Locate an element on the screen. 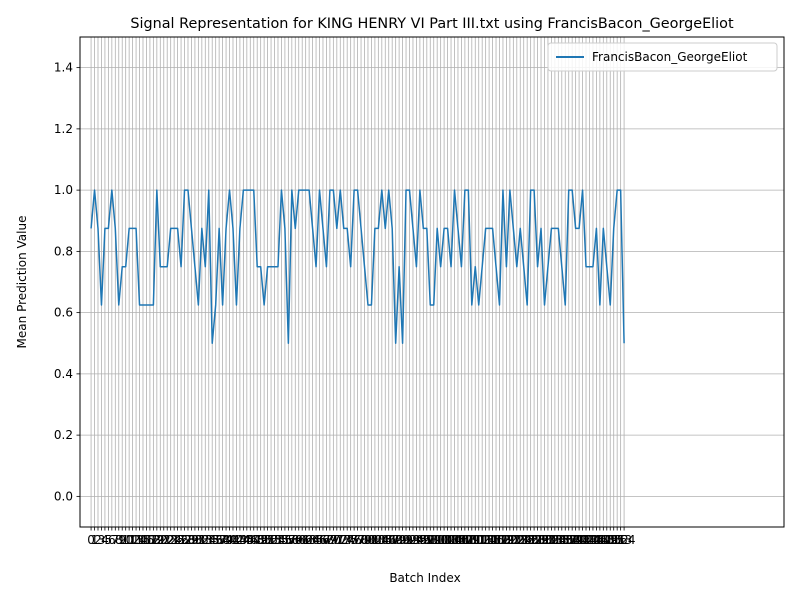 Image resolution: width=800 pixels, height=600 pixels. x-tick-label: 138 is located at coordinates (568, 540).